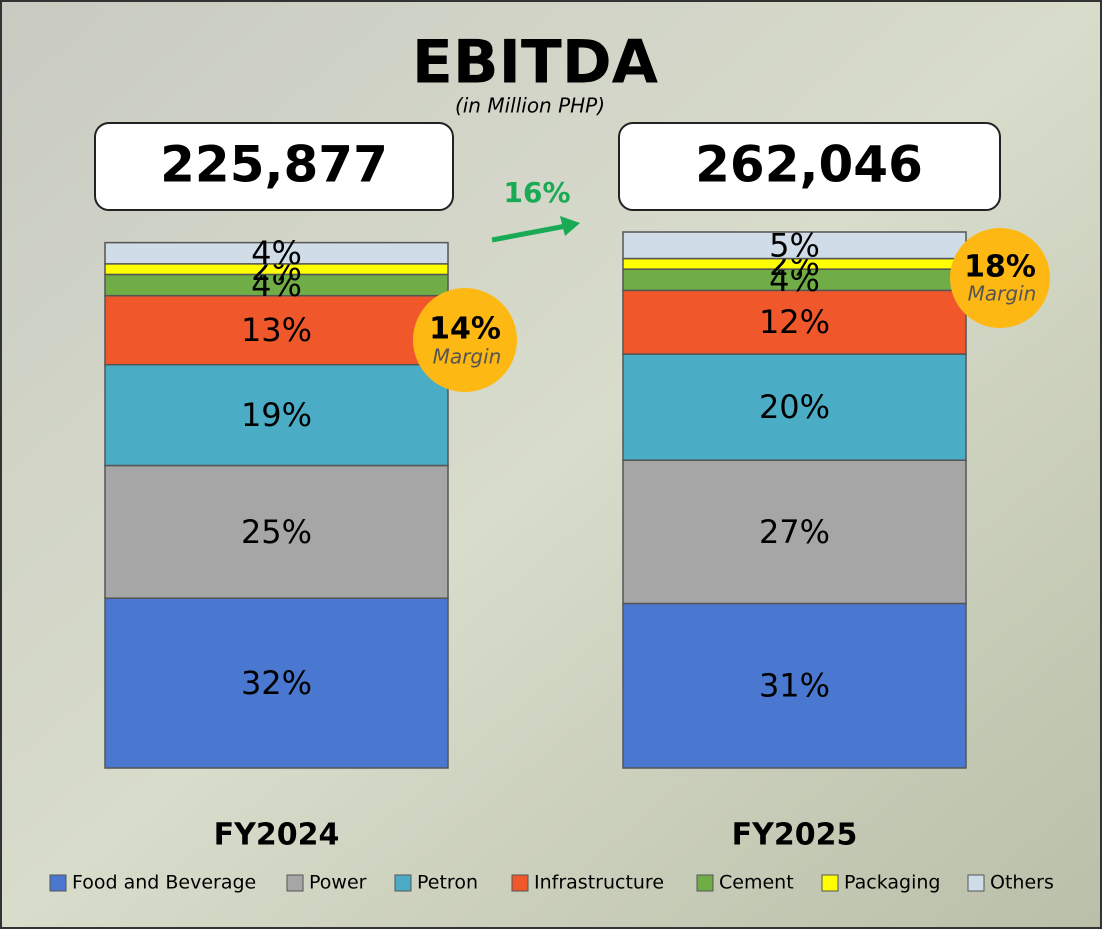 The image size is (1102, 929). Describe the element at coordinates (599, 883) in the screenshot. I see `legend-label: Infrastructure` at that location.